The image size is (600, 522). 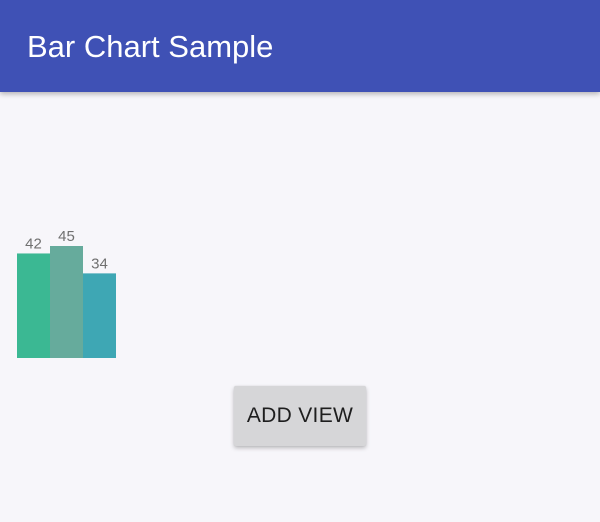 What do you see at coordinates (66, 236) in the screenshot?
I see `bar-value-label-2: 45` at bounding box center [66, 236].